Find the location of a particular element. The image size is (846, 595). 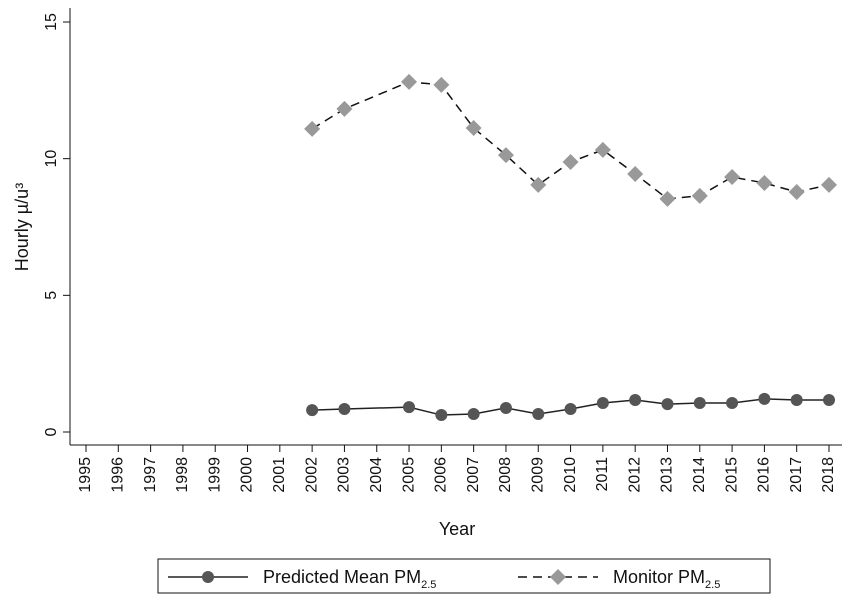

x-axis-label: Year is located at coordinates (457, 529).